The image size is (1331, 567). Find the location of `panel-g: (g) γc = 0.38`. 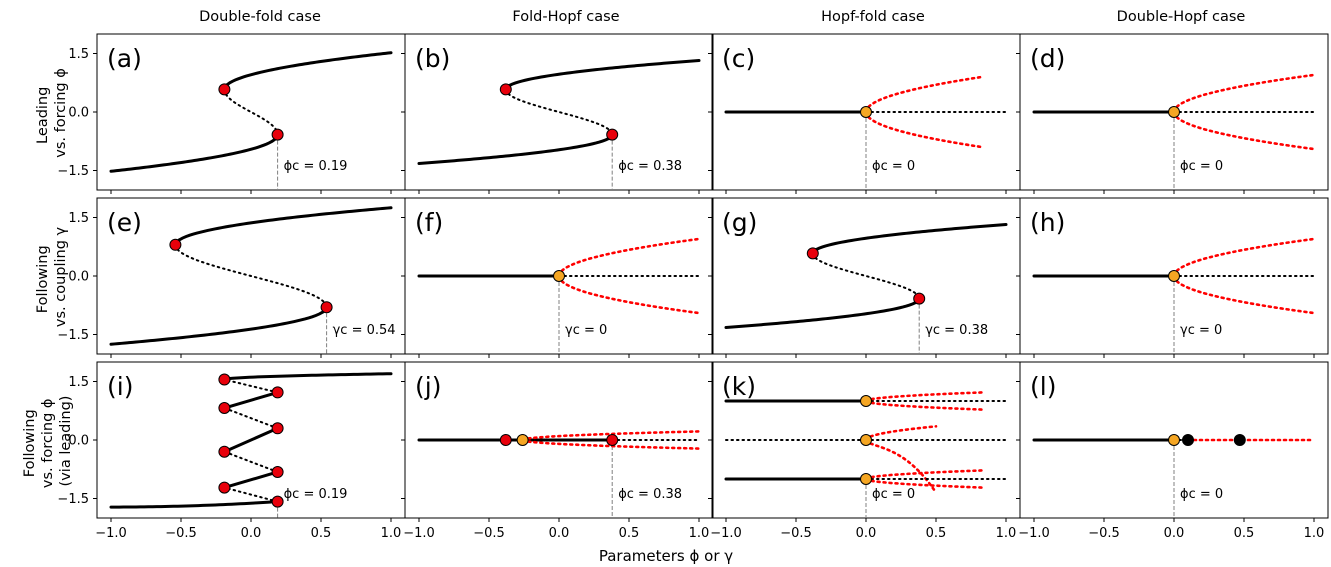

panel-g: (g) γc = 0.38 is located at coordinates (864, 277).